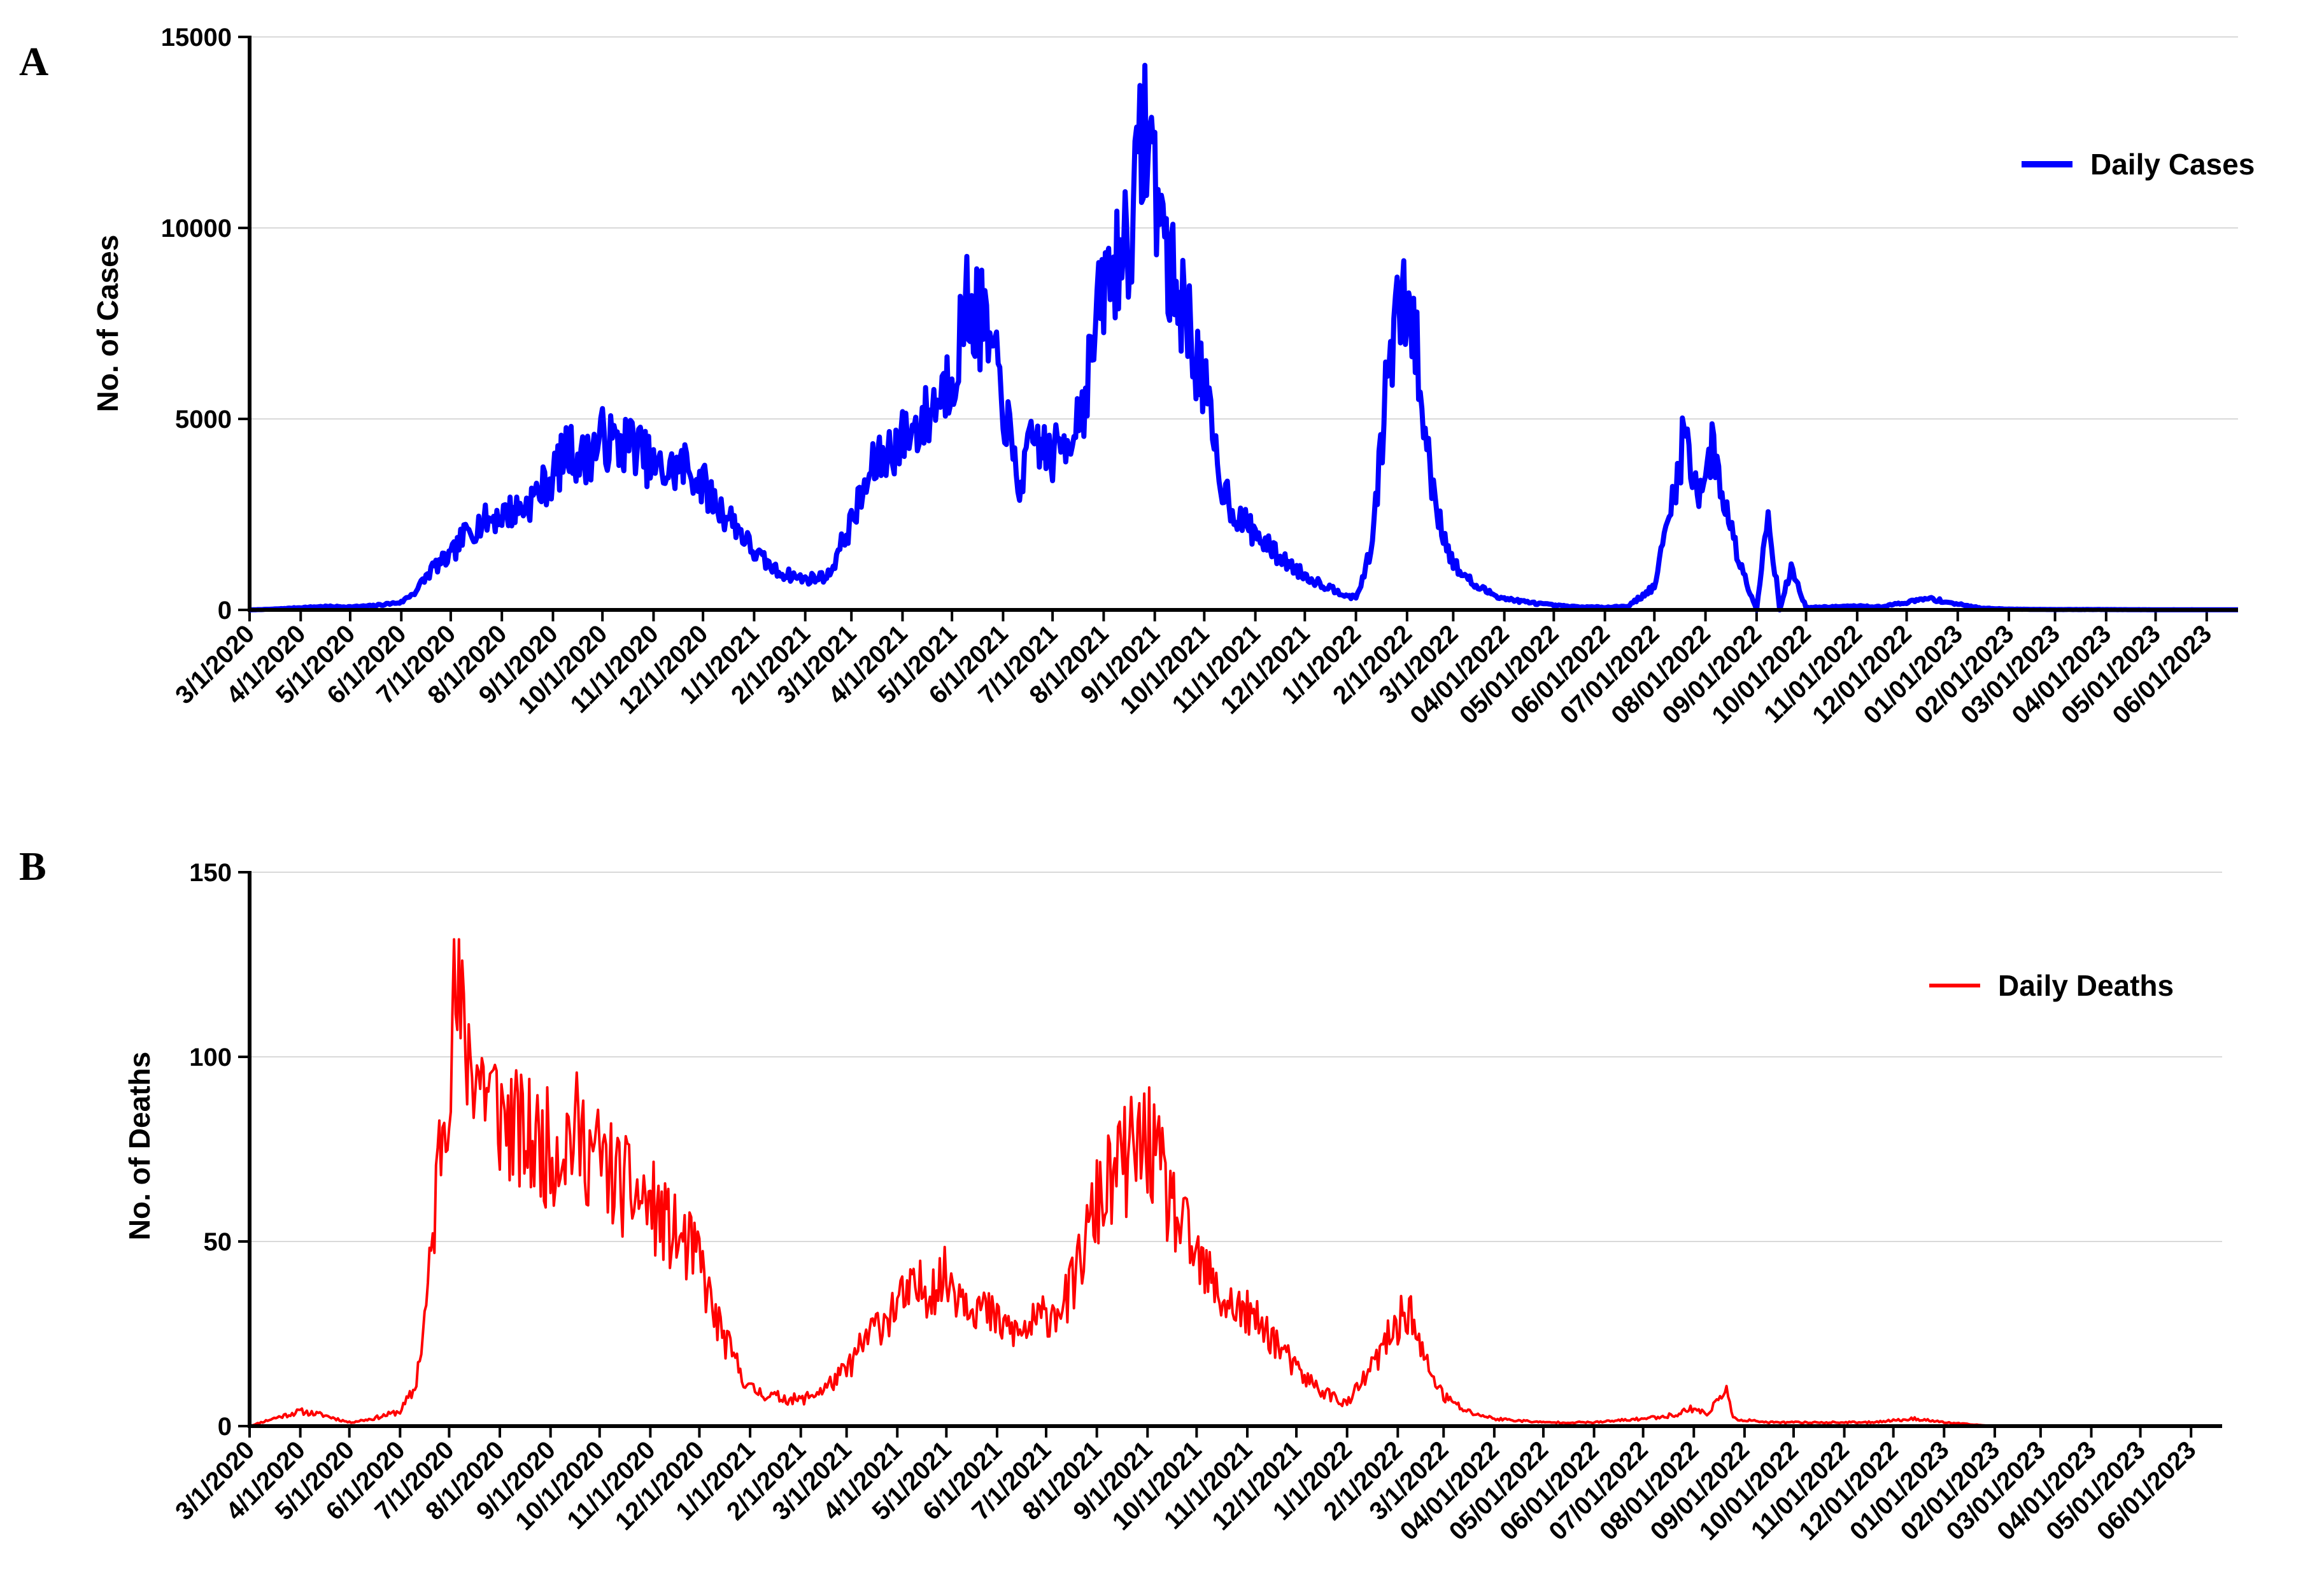 The height and width of the screenshot is (1591, 2324). Describe the element at coordinates (218, 1242) in the screenshot. I see `y-tick-label: 50` at that location.